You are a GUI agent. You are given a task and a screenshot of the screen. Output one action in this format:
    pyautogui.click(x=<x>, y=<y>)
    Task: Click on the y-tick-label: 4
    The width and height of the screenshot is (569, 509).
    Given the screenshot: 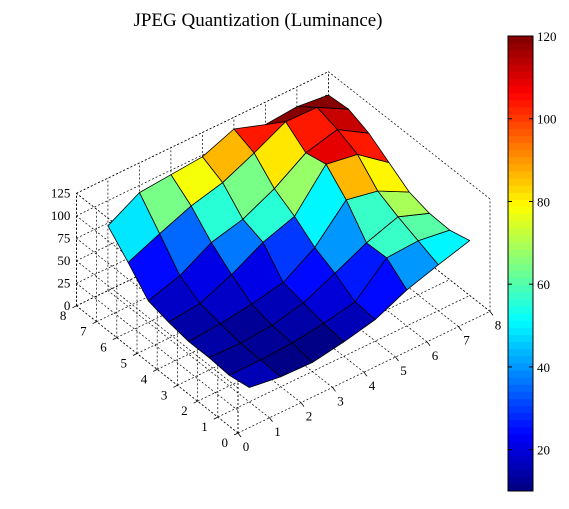 What is the action you would take?
    pyautogui.click(x=144, y=378)
    